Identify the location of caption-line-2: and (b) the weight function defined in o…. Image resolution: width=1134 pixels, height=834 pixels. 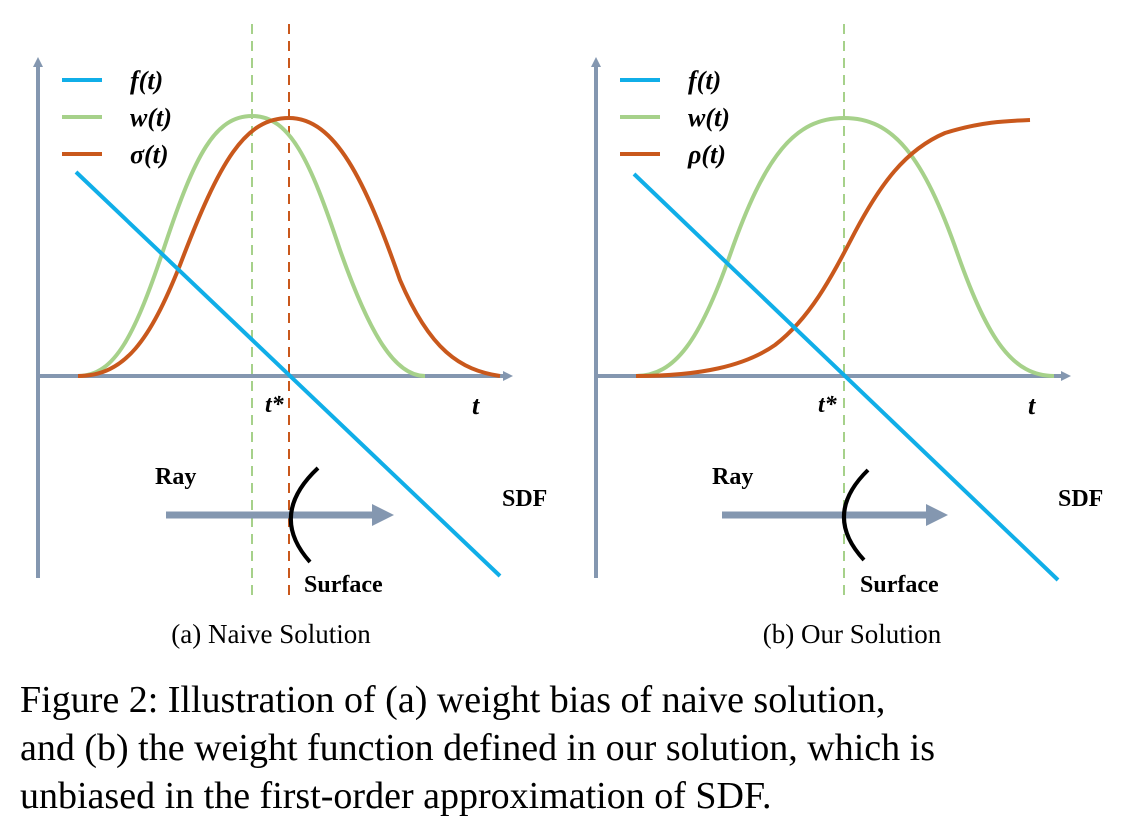
(477, 748).